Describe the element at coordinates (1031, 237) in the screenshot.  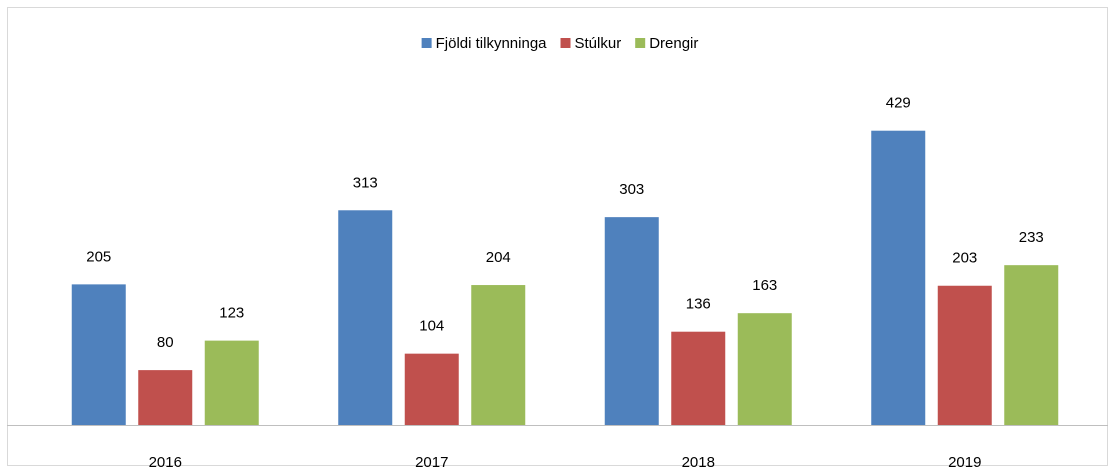
I see `data-label: 233` at that location.